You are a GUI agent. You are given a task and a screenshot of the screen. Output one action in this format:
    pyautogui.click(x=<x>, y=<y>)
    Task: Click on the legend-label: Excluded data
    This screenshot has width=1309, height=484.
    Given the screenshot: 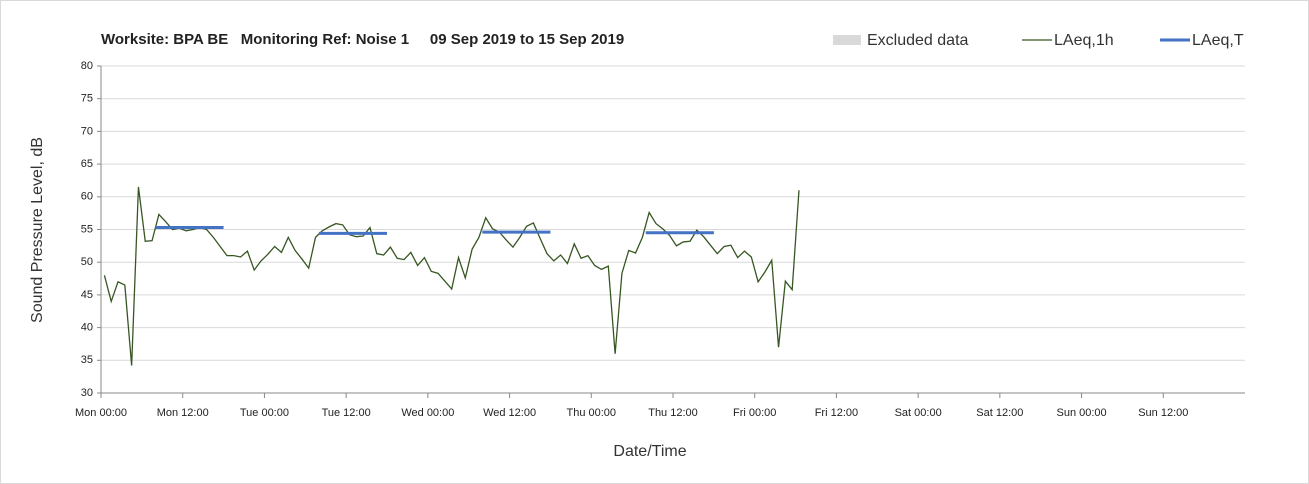 What is the action you would take?
    pyautogui.click(x=918, y=40)
    